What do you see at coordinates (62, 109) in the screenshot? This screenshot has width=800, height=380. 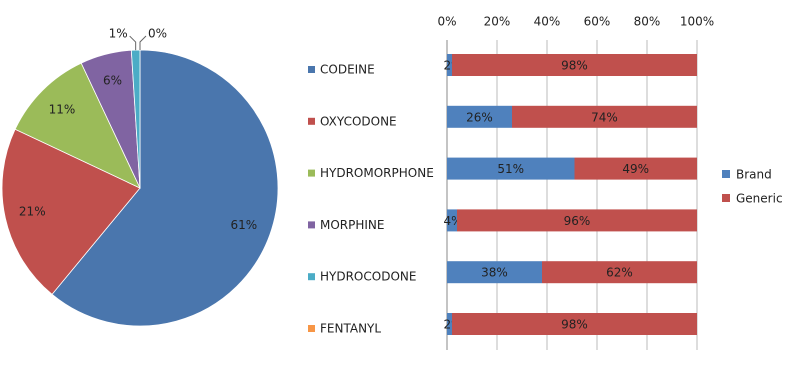 I see `slice-label: 11%` at bounding box center [62, 109].